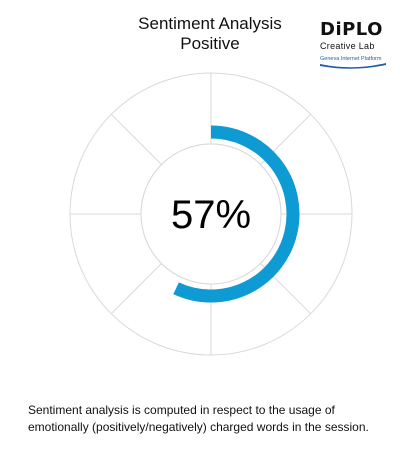 The image size is (400, 450). Describe the element at coordinates (210, 43) in the screenshot. I see `title-line-2: Positive` at that location.